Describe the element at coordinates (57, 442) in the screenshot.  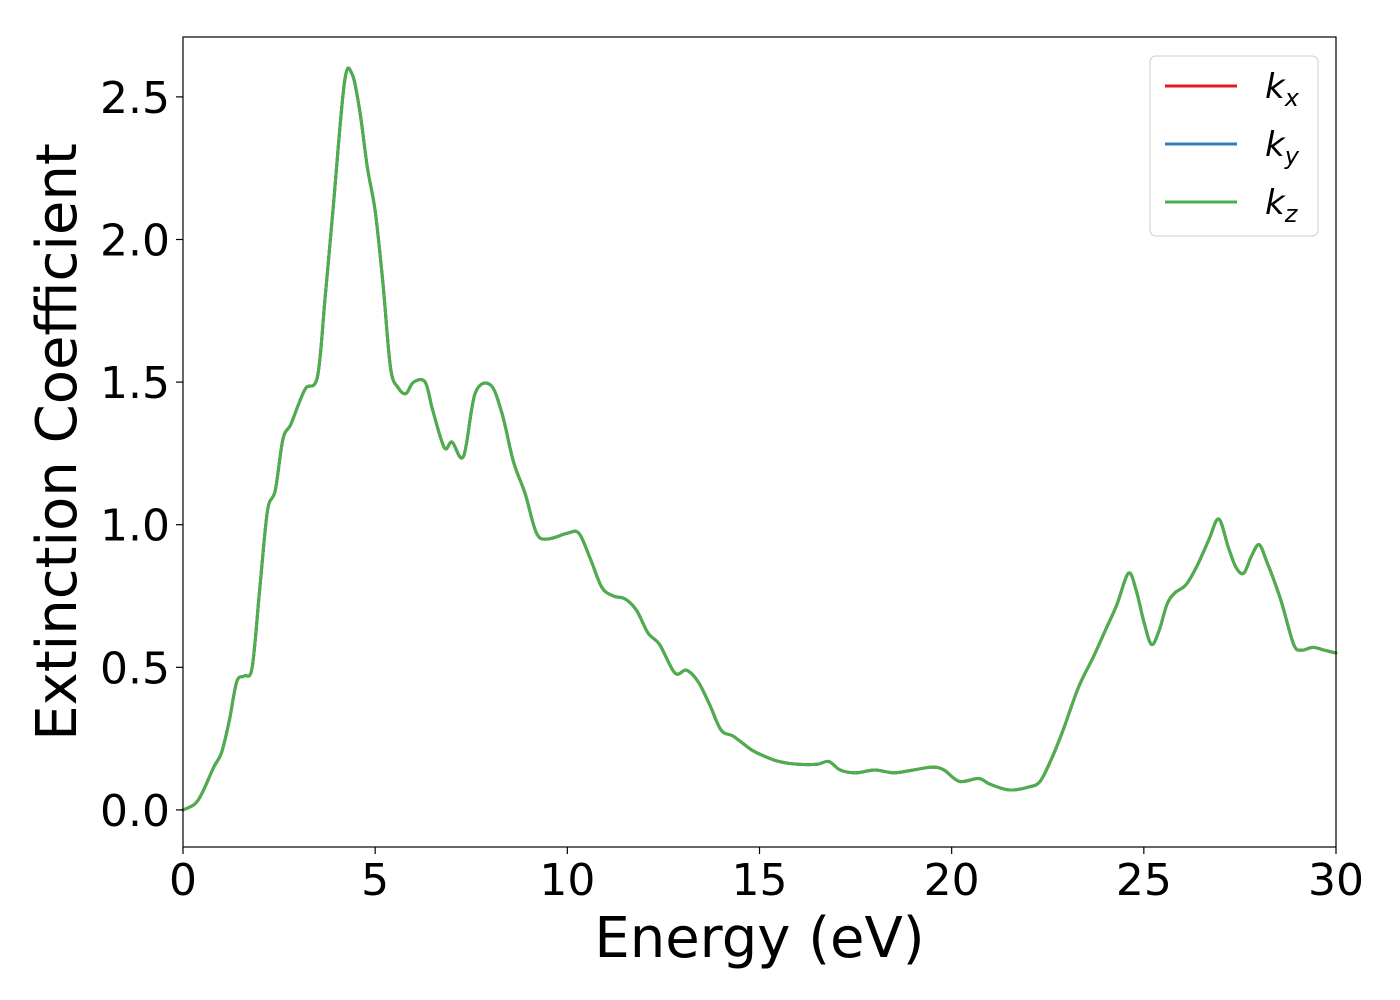
I see `y-axis-label: Extinction Coefficient` at that location.